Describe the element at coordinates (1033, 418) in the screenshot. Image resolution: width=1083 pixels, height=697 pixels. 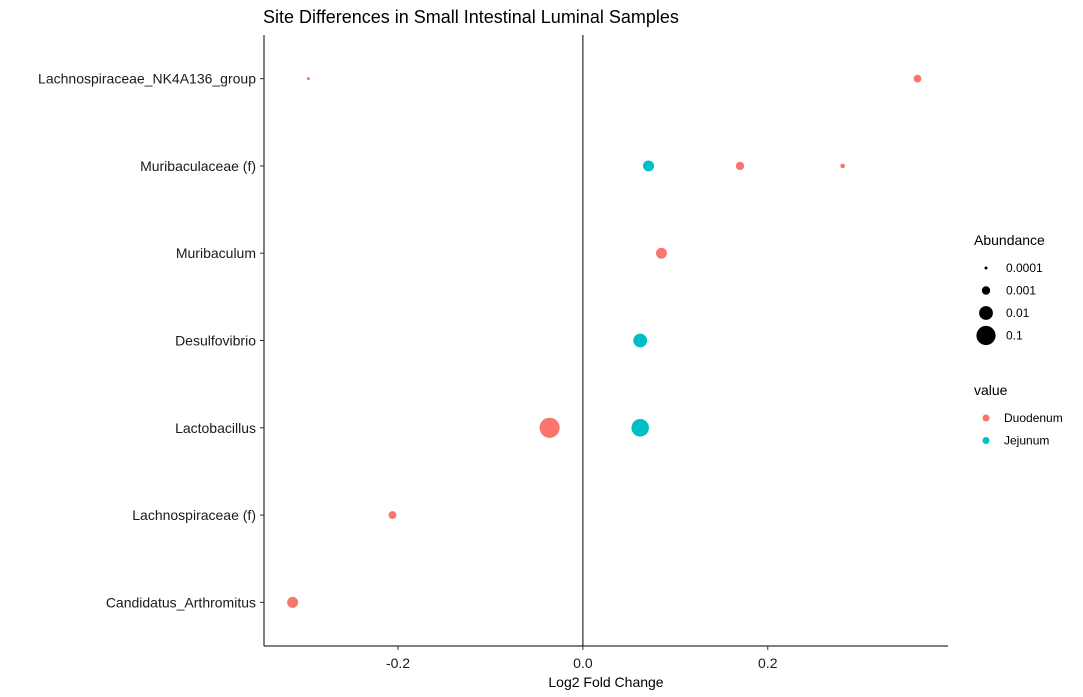
I see `legend-color-label: Duodenum` at that location.